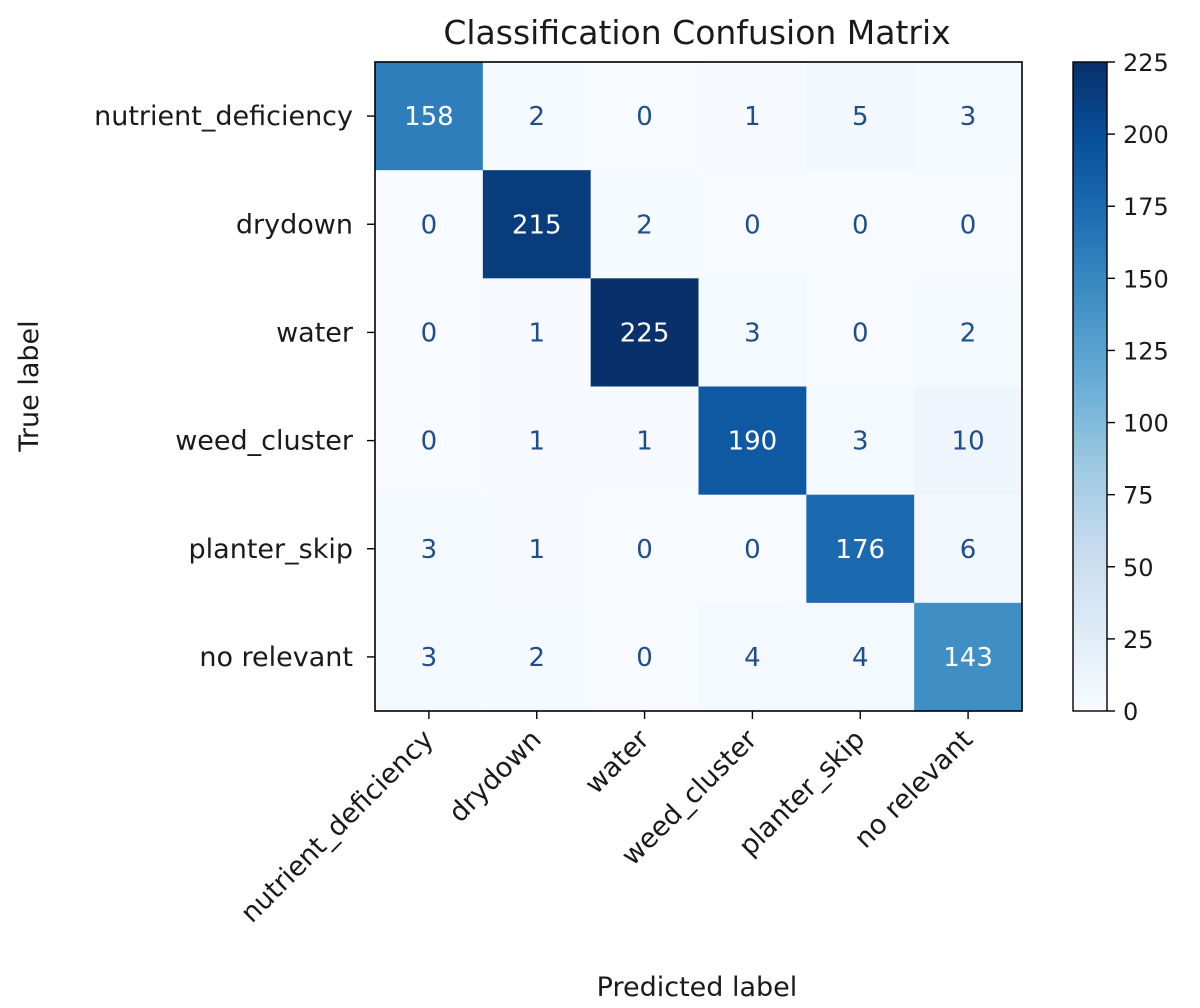  What do you see at coordinates (1146, 135) in the screenshot?
I see `colorbar-tick-label: 200` at bounding box center [1146, 135].